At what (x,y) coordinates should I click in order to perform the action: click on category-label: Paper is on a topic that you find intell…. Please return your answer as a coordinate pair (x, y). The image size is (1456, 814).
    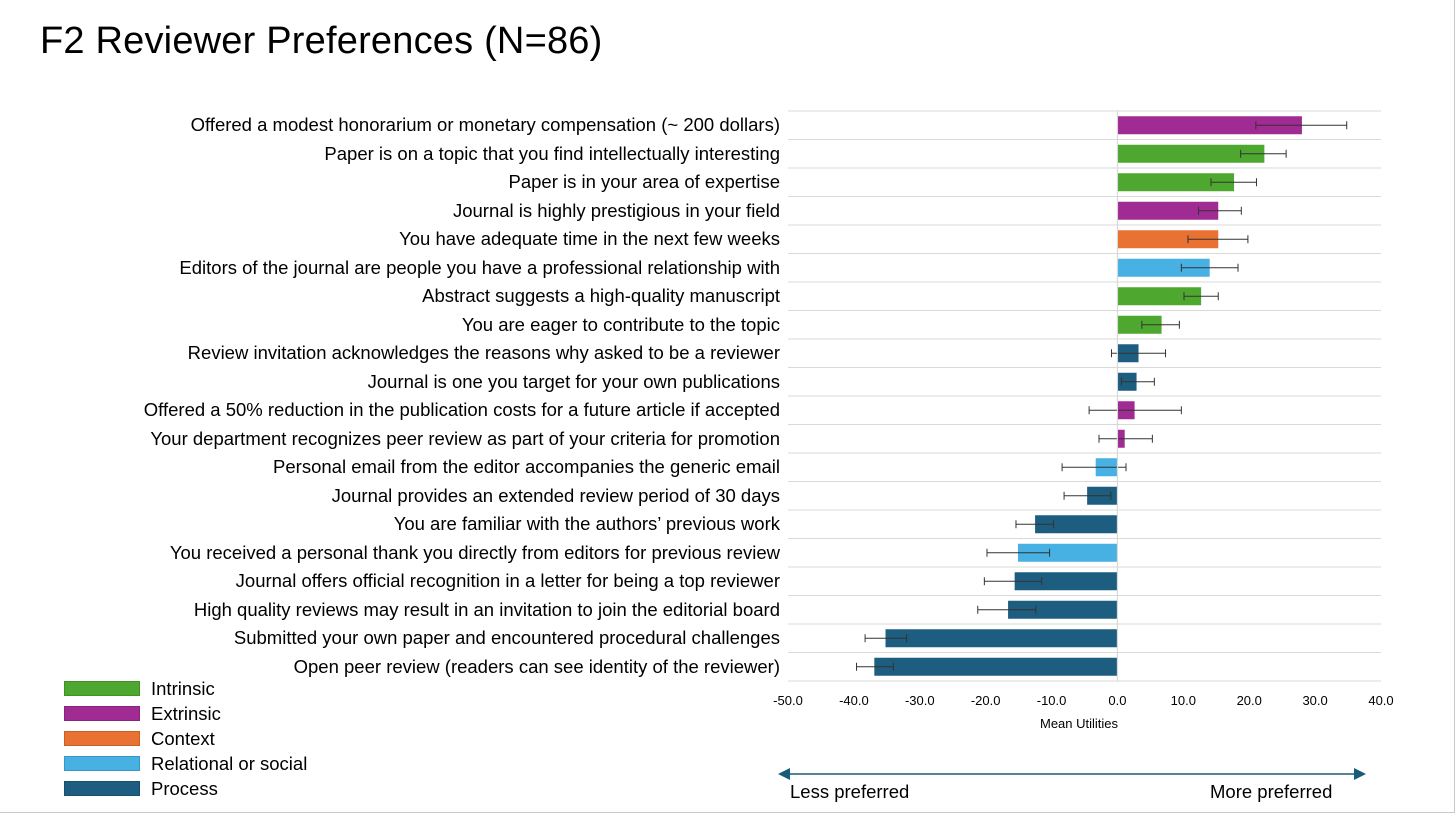
    Looking at the image, I should click on (552, 153).